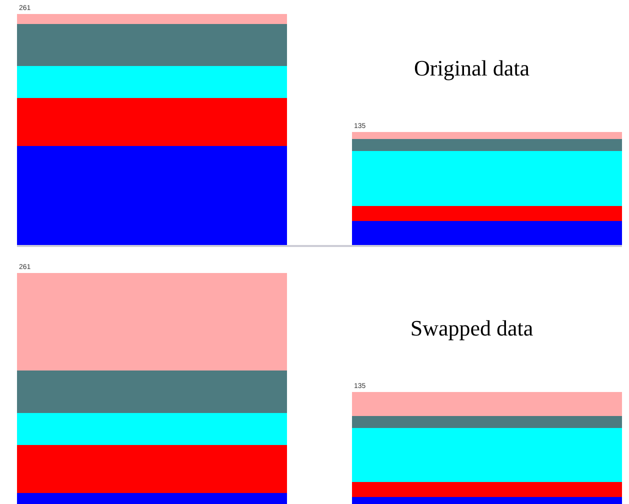 The width and height of the screenshot is (629, 504). What do you see at coordinates (472, 68) in the screenshot?
I see `text: Original data` at bounding box center [472, 68].